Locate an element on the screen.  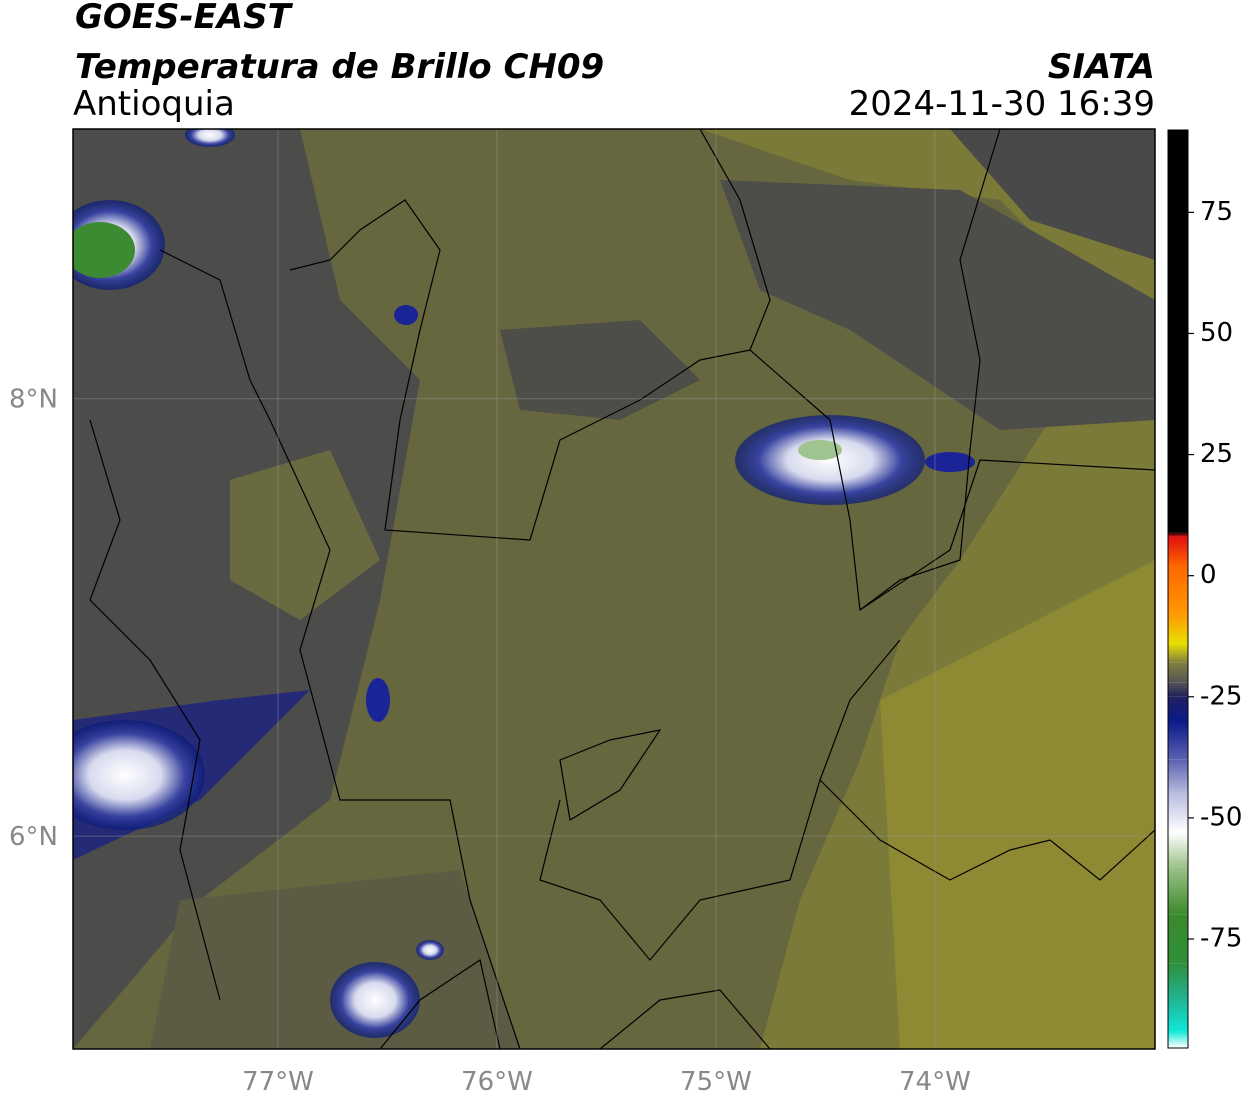
colorbar-tick-label: 25 is located at coordinates (1216, 454).